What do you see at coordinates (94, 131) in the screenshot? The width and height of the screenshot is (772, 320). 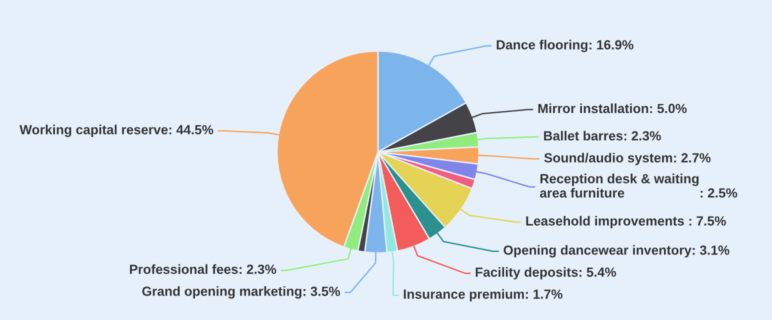 I see `slice-label: Working capital reserve` at bounding box center [94, 131].